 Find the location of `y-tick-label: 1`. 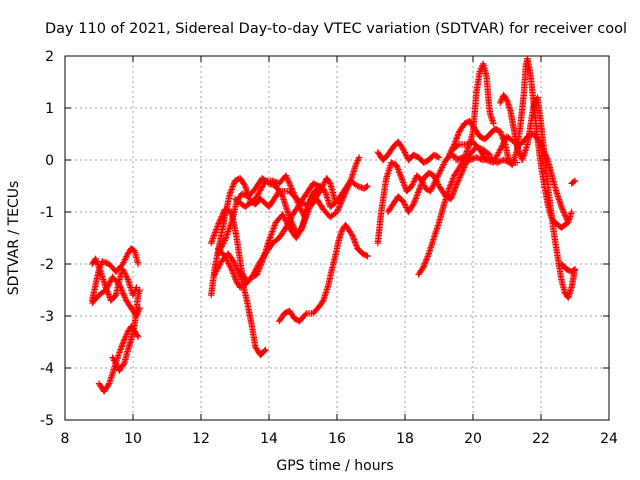

y-tick-label: 1 is located at coordinates (49, 109).